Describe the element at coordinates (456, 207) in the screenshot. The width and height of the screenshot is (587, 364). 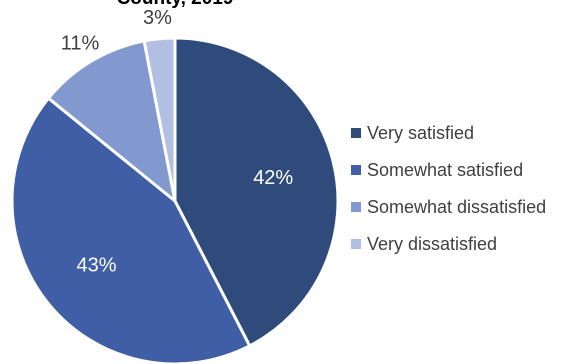
I see `legend-label-3: Somewhat dissatisfied` at that location.